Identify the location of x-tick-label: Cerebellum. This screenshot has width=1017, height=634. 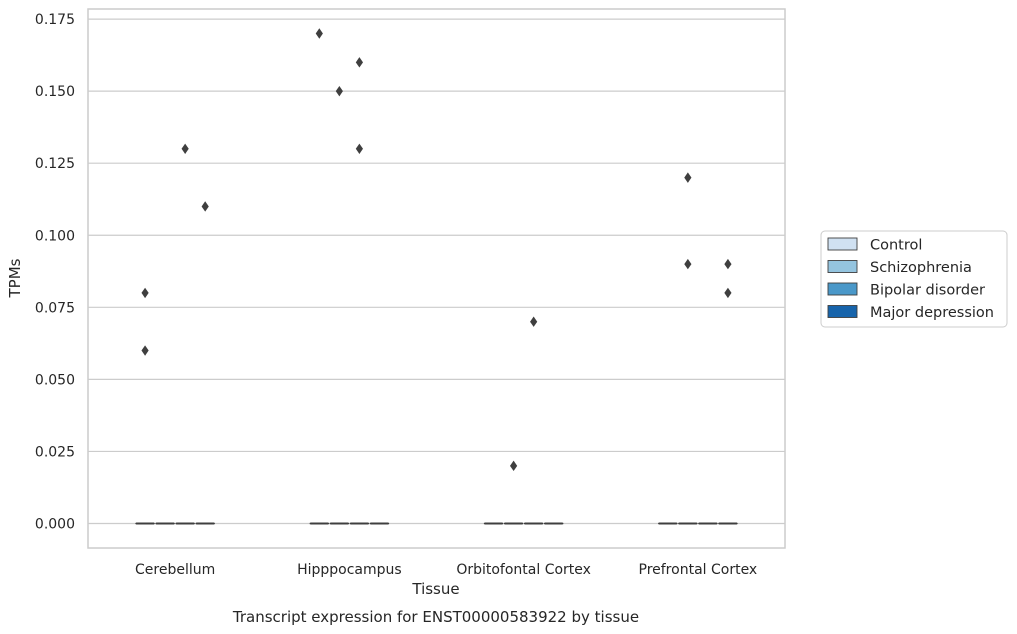
(175, 570).